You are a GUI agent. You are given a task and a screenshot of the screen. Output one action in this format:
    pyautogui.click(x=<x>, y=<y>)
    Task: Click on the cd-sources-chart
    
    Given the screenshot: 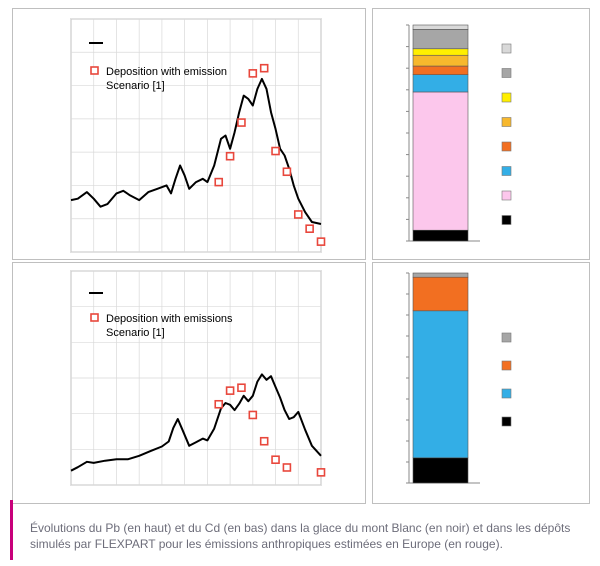 What is the action you would take?
    pyautogui.click(x=459, y=378)
    